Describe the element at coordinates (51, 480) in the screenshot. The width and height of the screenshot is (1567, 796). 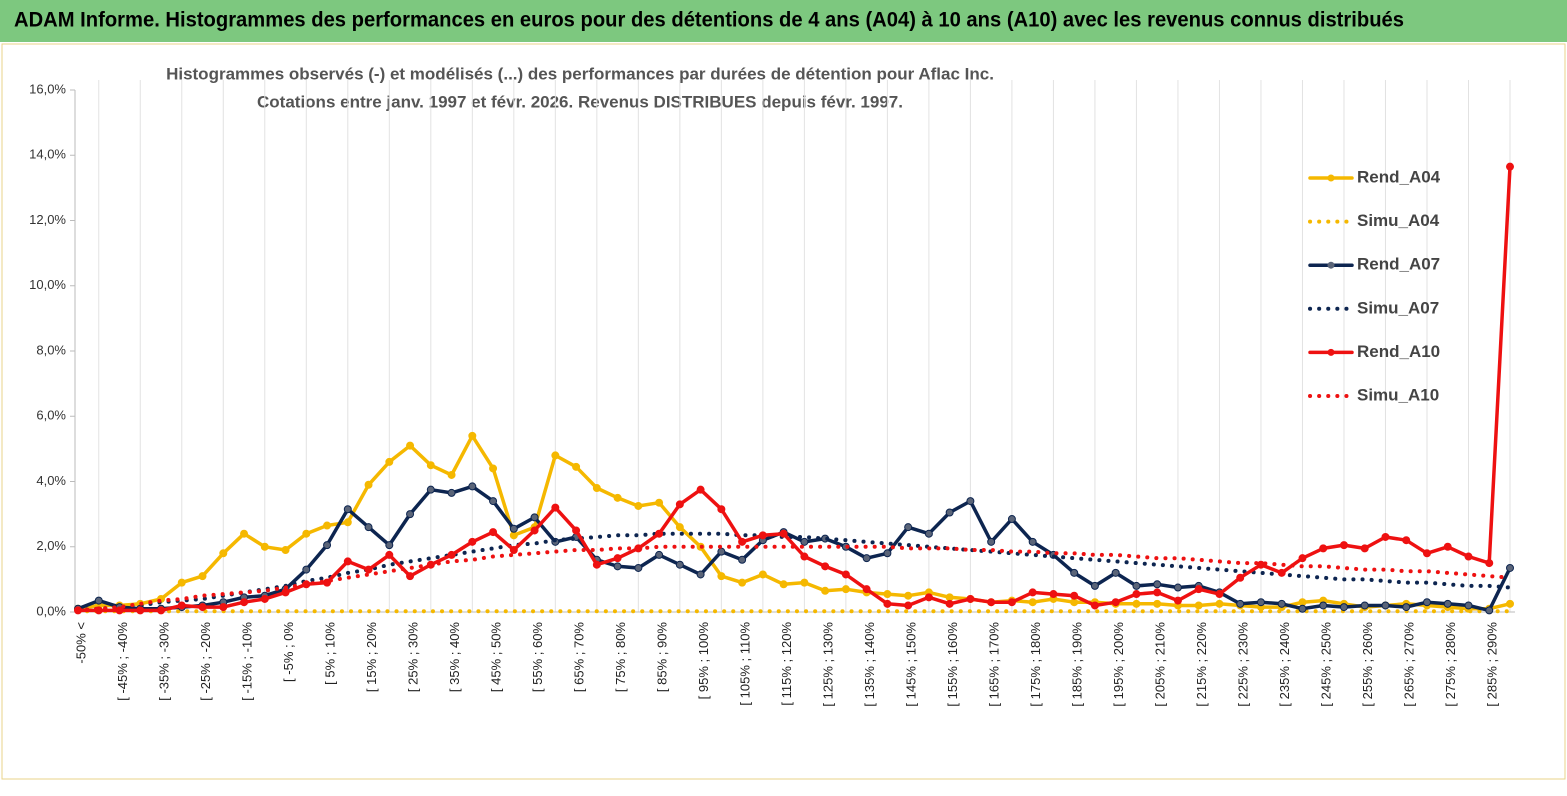
I see `y-tick-label: 4,0%` at that location.